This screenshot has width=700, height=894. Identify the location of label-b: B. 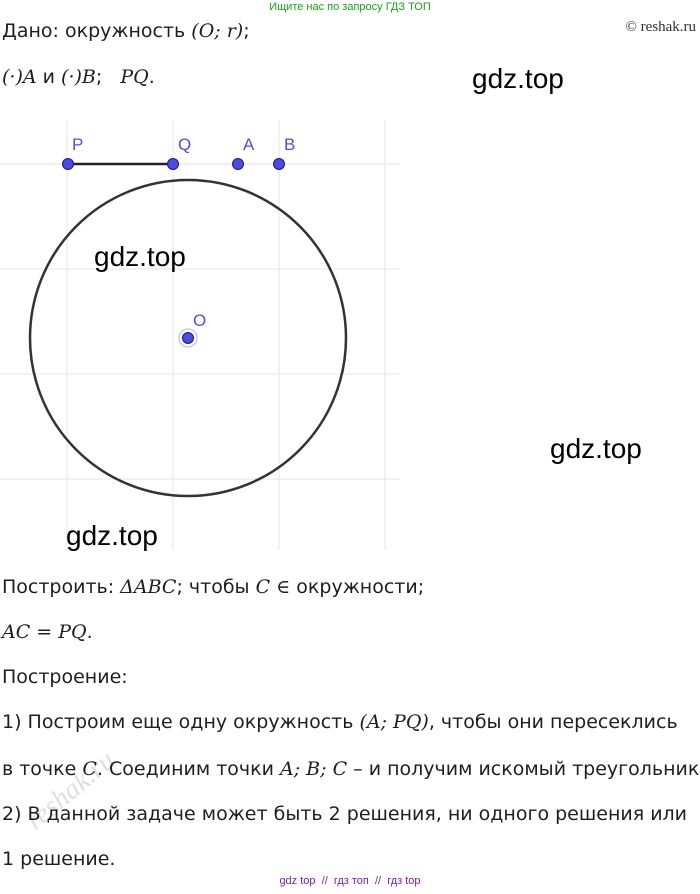
(289, 144).